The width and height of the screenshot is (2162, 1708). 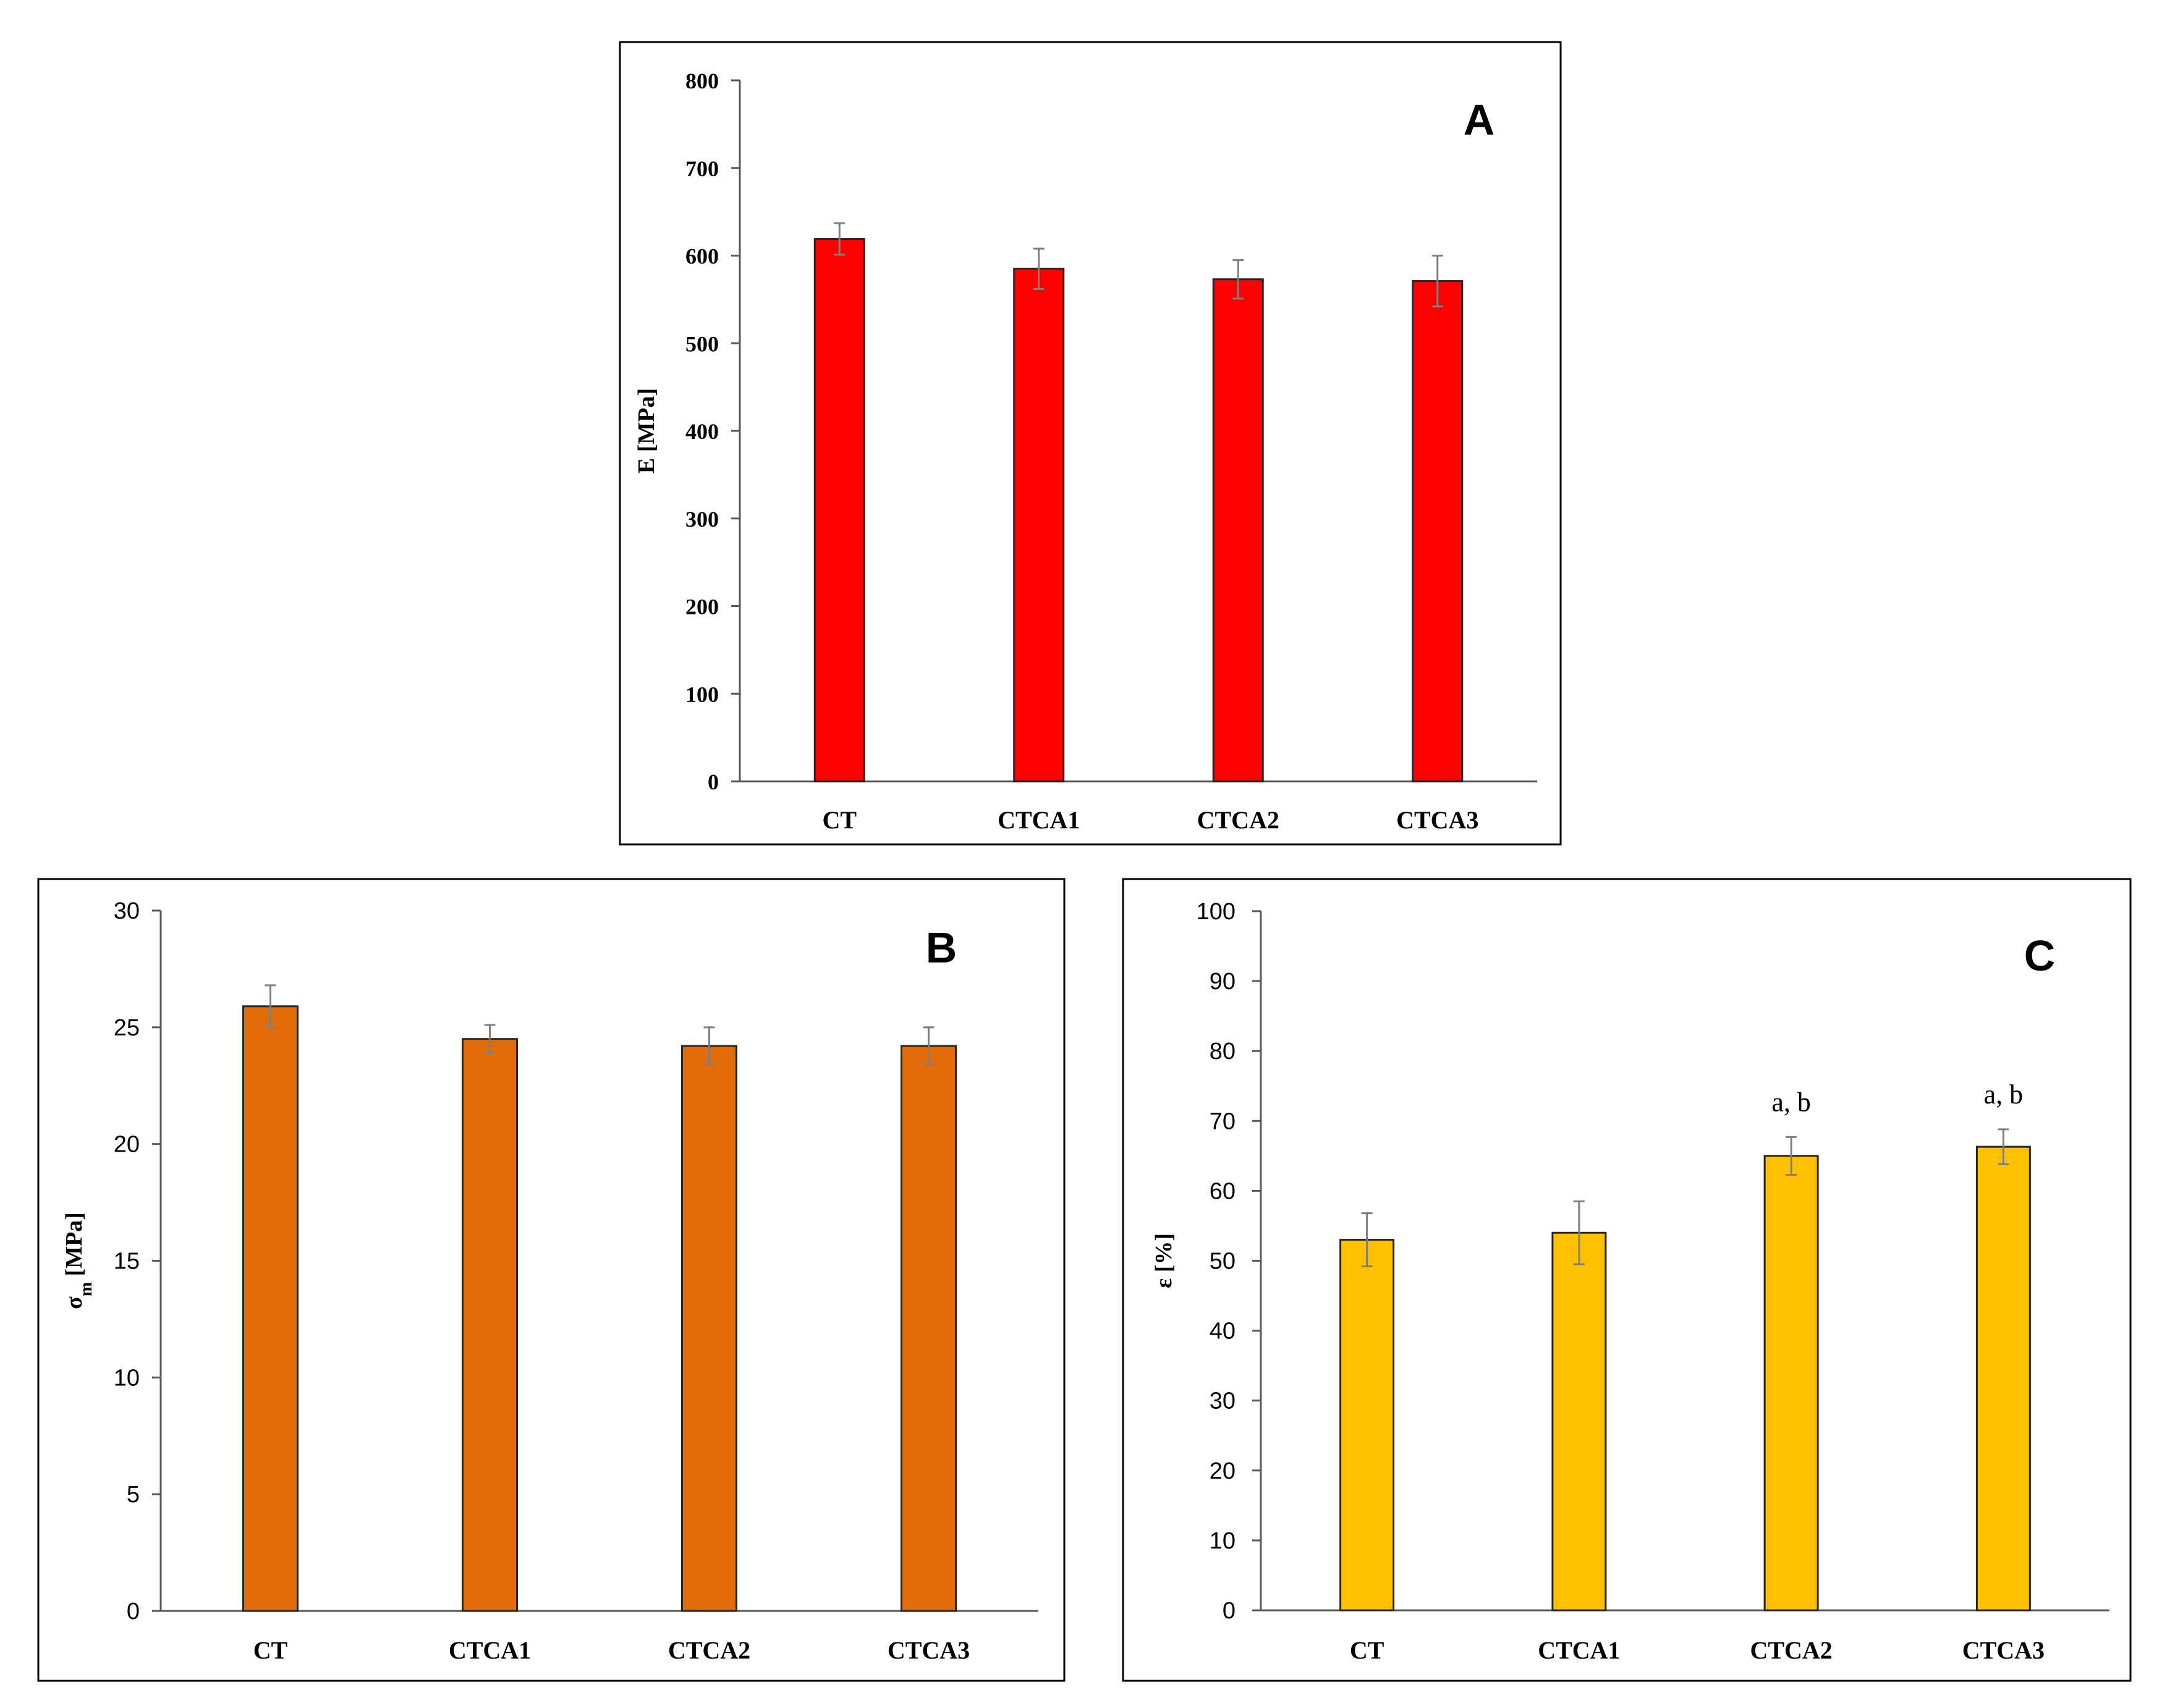 I want to click on panel-label: B, so click(x=941, y=948).